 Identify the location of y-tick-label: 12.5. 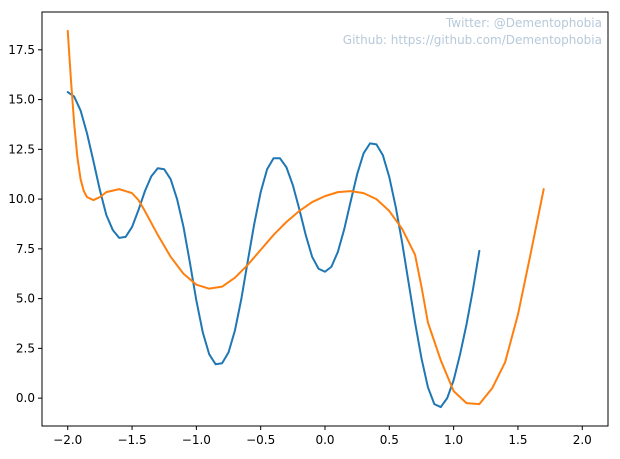
(21, 149).